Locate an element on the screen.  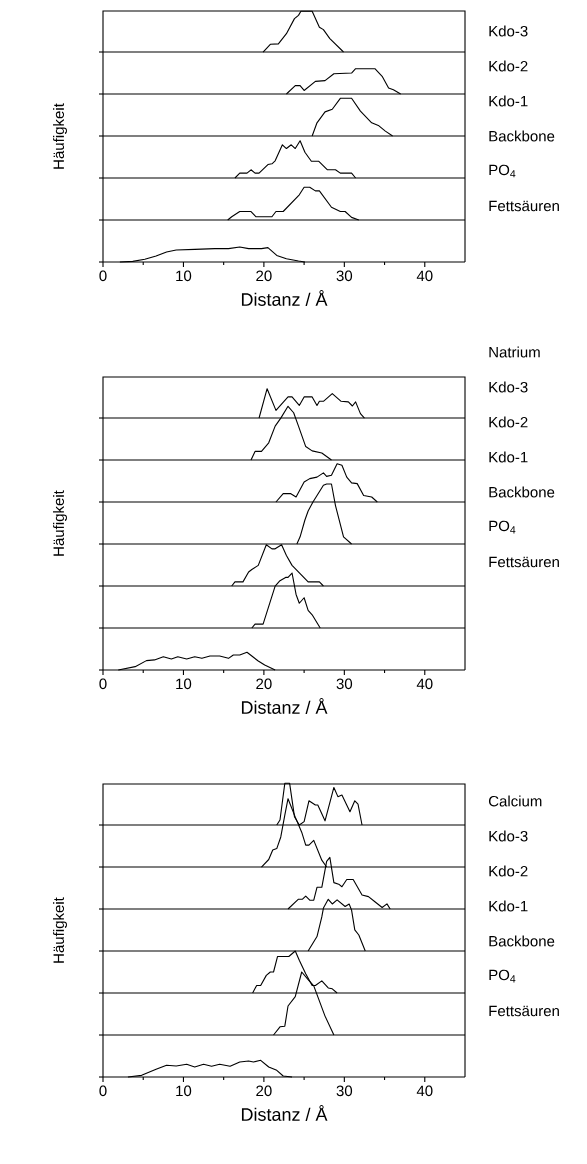
text: Calcium is located at coordinates (515, 801).